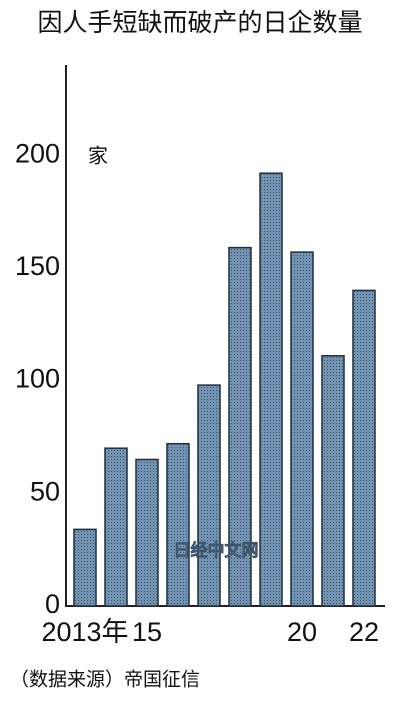 The width and height of the screenshot is (400, 708). I want to click on source: （数据来源）帝国征信, so click(105, 680).